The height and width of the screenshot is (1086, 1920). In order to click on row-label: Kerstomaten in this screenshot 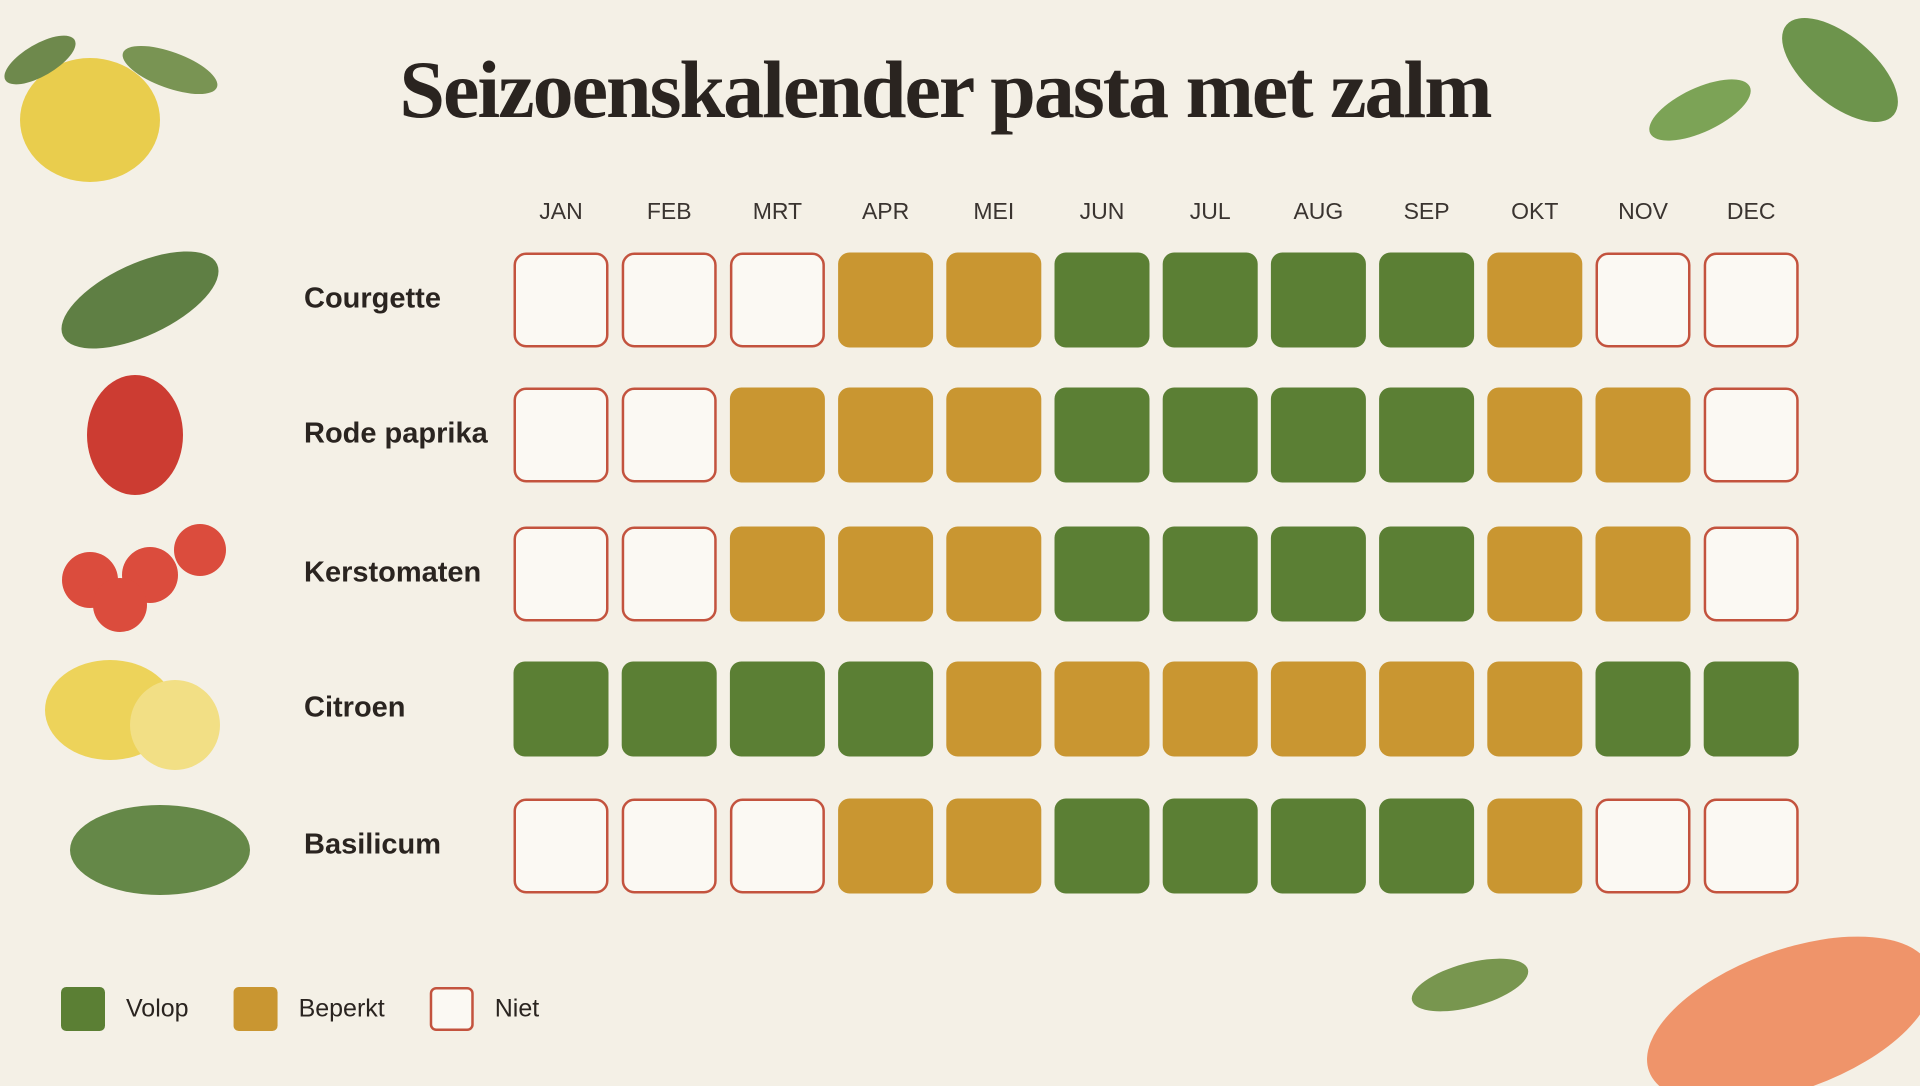, I will do `click(392, 573)`.